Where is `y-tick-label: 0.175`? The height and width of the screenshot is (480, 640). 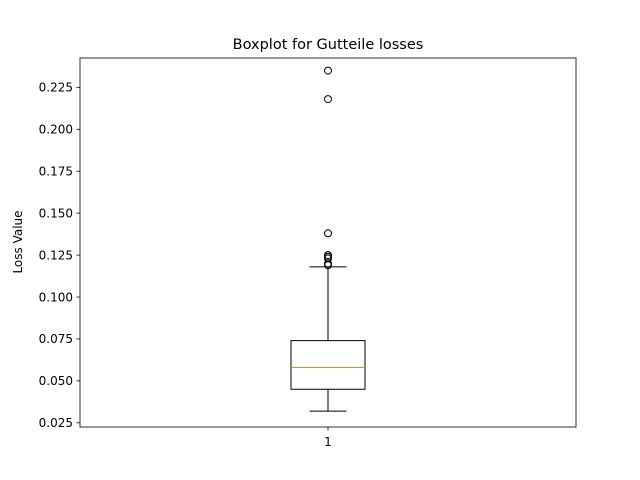
y-tick-label: 0.175 is located at coordinates (56, 172).